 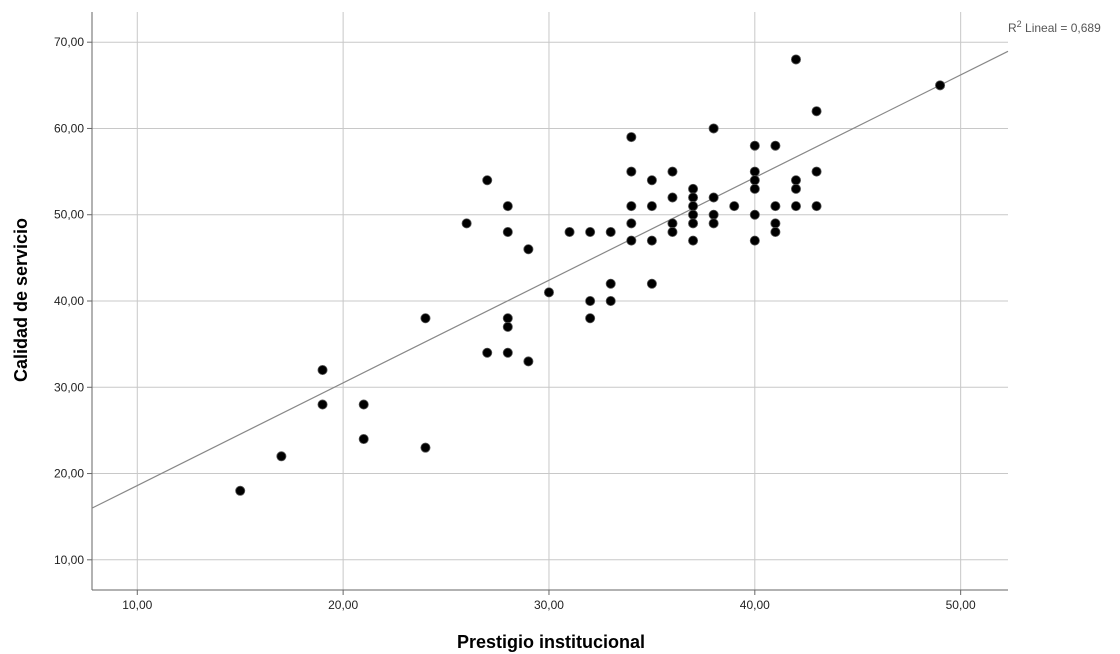 I want to click on r2-sup: 2, so click(x=1019, y=24).